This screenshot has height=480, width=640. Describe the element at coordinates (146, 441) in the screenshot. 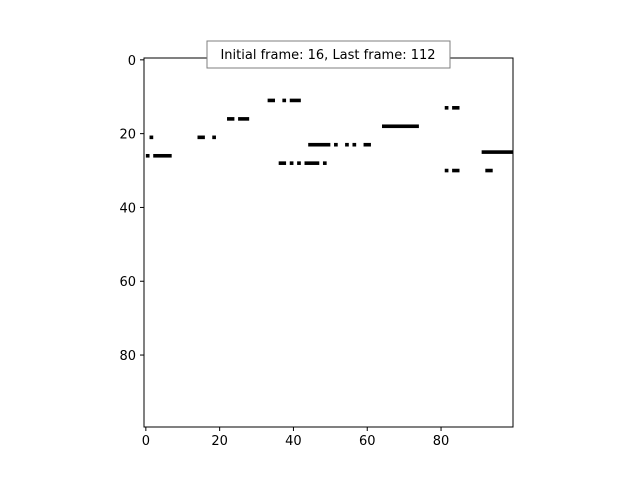

I see `x-tick-label: 0` at that location.